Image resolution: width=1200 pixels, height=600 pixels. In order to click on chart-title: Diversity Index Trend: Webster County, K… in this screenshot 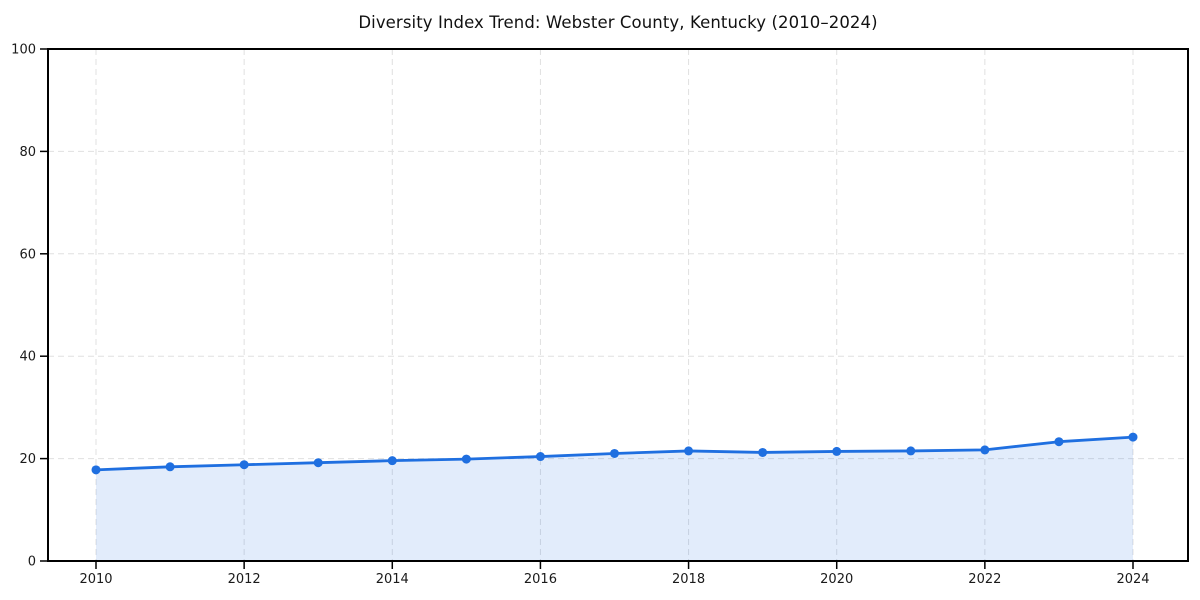, I will do `click(618, 22)`.